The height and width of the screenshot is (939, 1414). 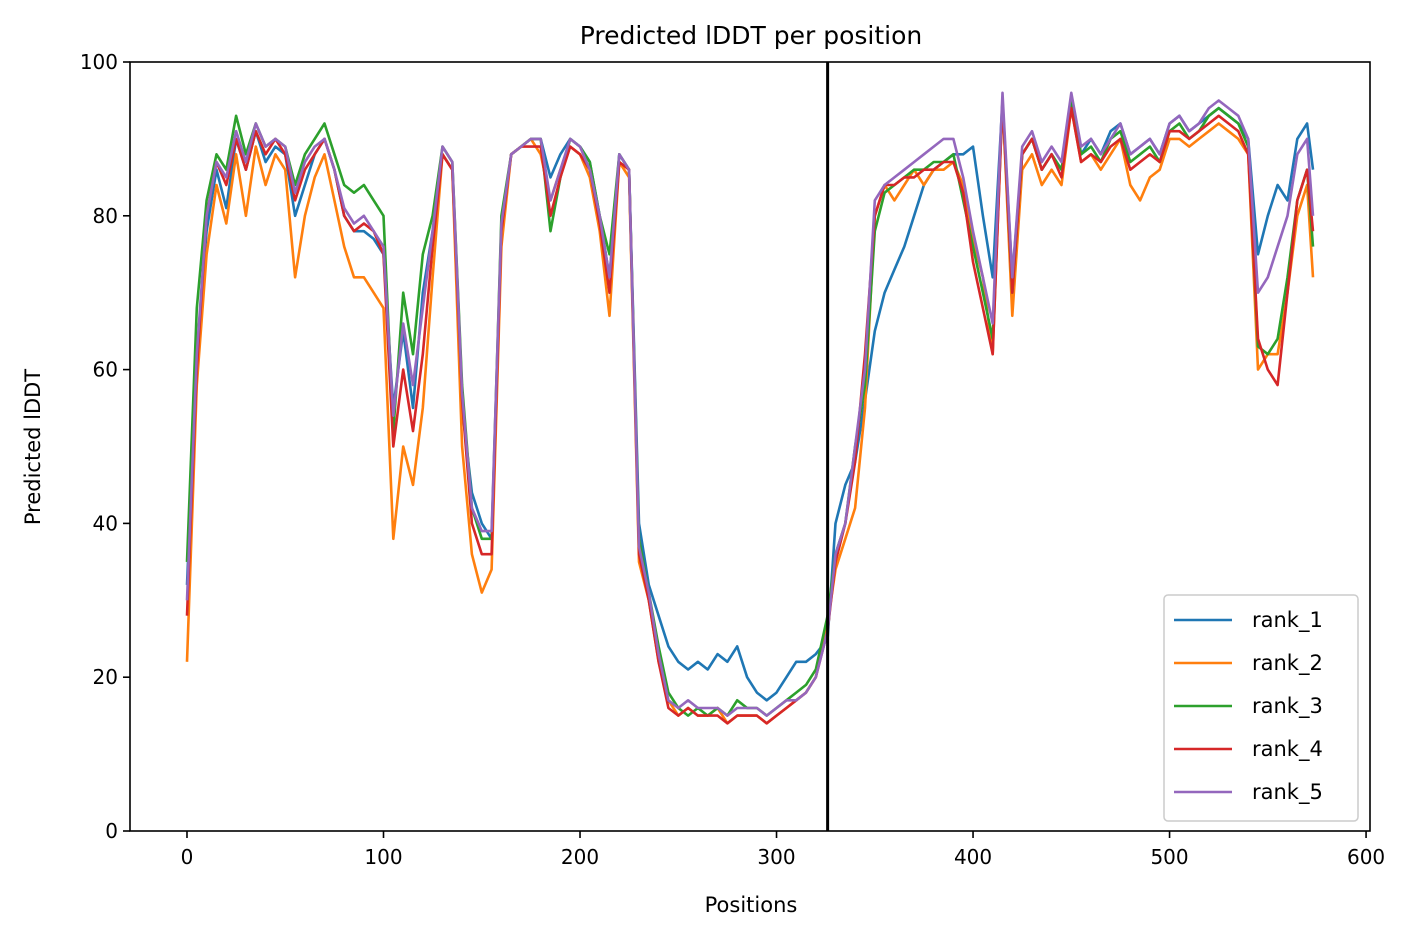 What do you see at coordinates (105, 370) in the screenshot?
I see `y-tick-label: 60` at bounding box center [105, 370].